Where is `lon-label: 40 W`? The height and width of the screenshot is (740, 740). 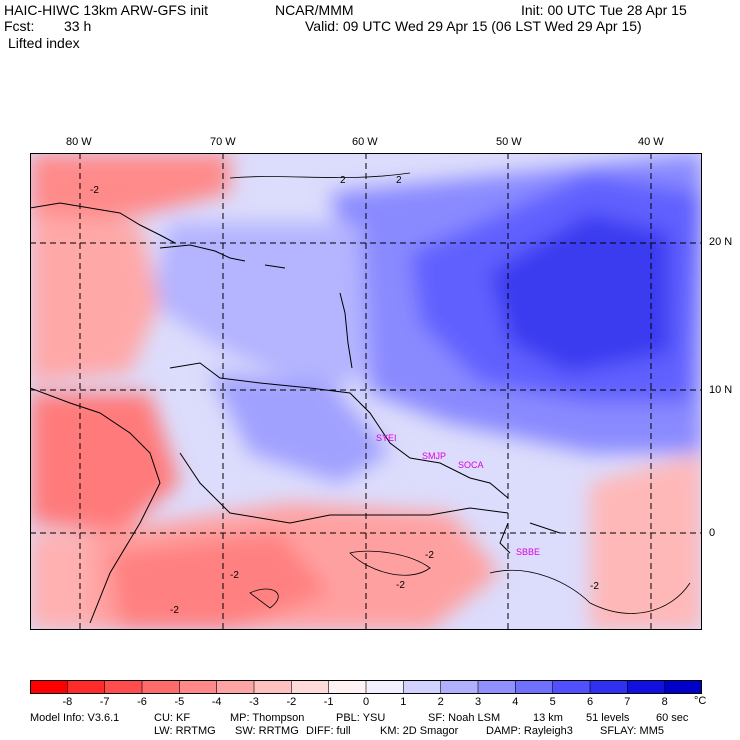
lon-label: 40 W is located at coordinates (651, 142).